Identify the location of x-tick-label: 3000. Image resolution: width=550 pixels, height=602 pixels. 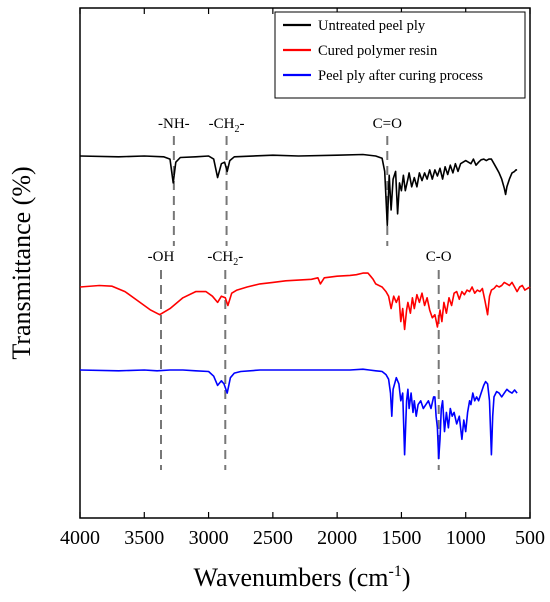
(209, 538).